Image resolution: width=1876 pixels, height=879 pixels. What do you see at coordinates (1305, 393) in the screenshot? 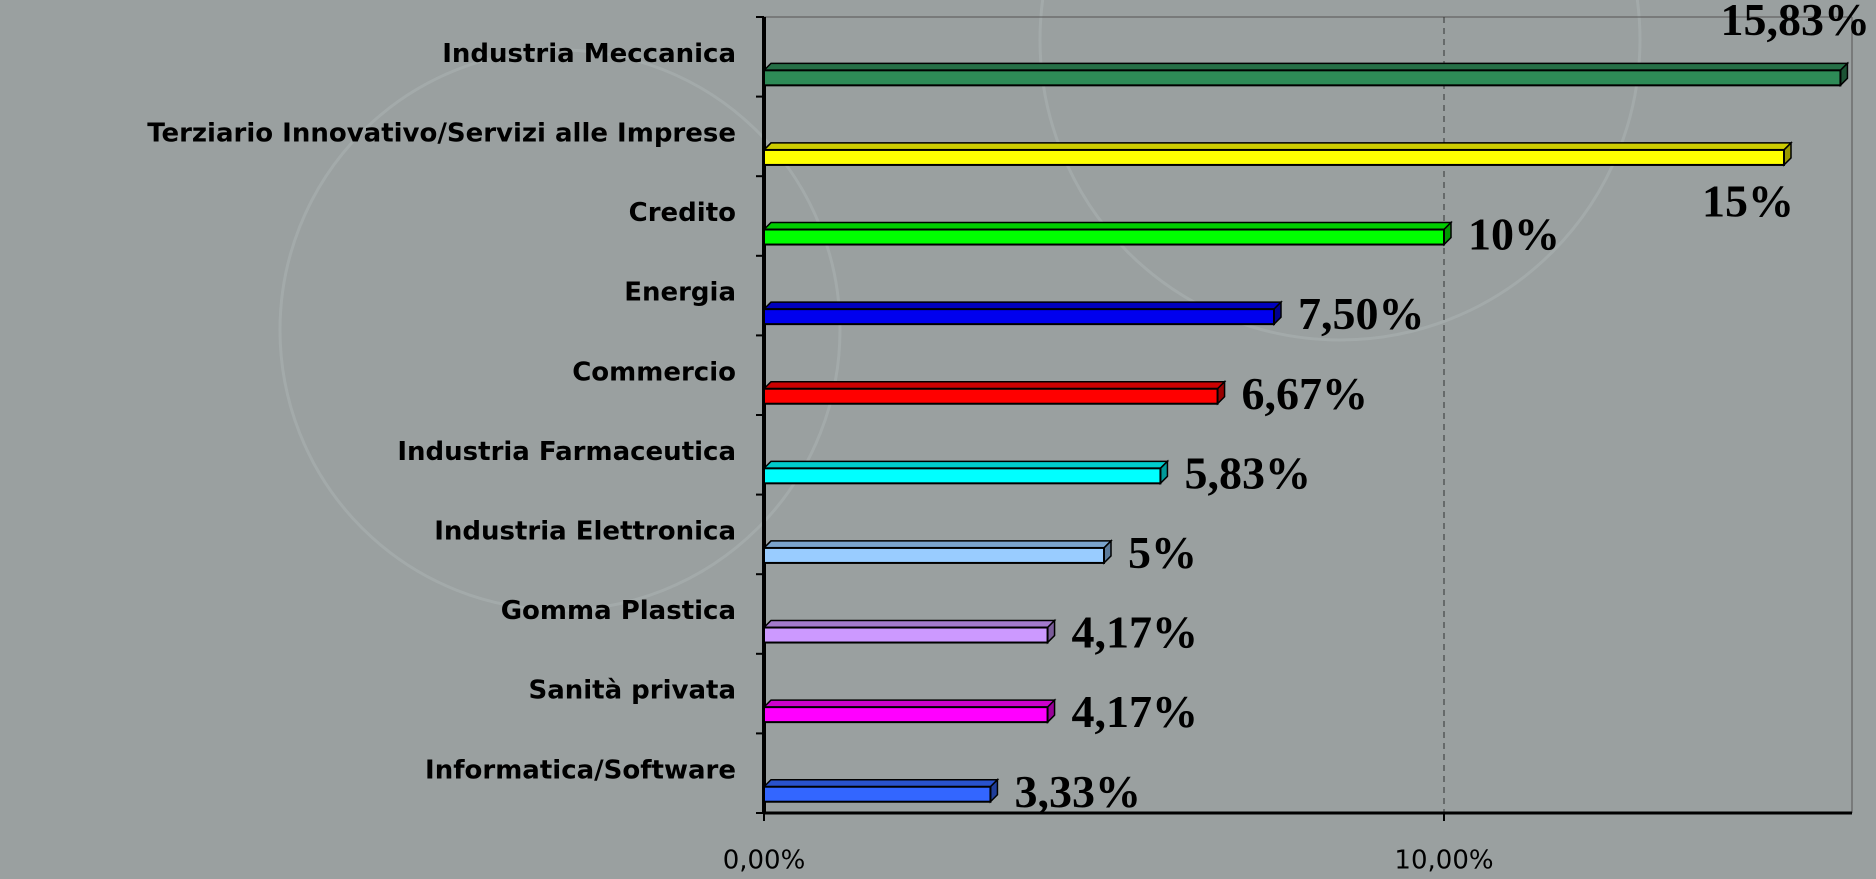
I see `value-label: 6,67%` at bounding box center [1305, 393].